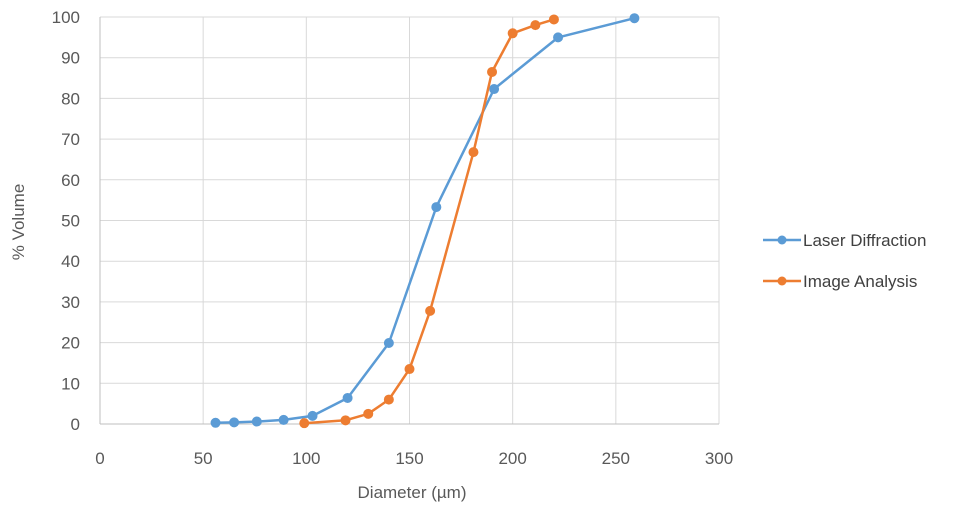 Image resolution: width=974 pixels, height=511 pixels. I want to click on y-tick-label: 30, so click(70, 302).